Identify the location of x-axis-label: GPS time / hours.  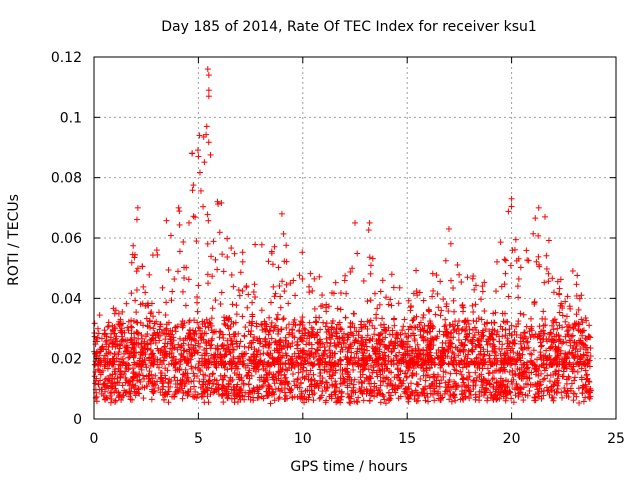
(348, 467).